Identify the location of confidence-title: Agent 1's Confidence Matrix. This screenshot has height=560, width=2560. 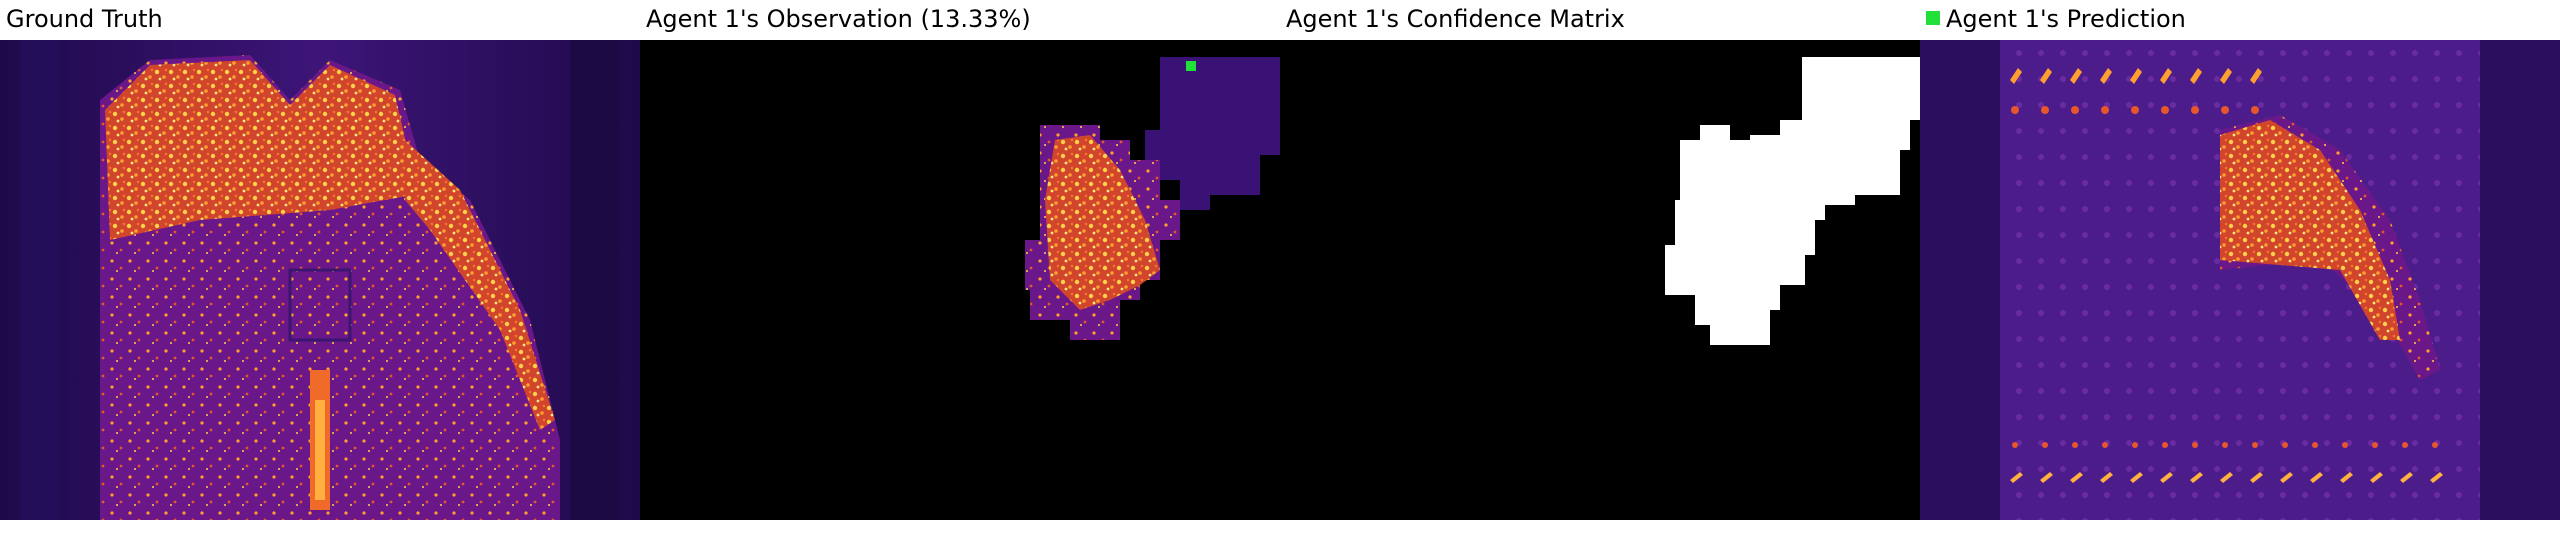
(1455, 19).